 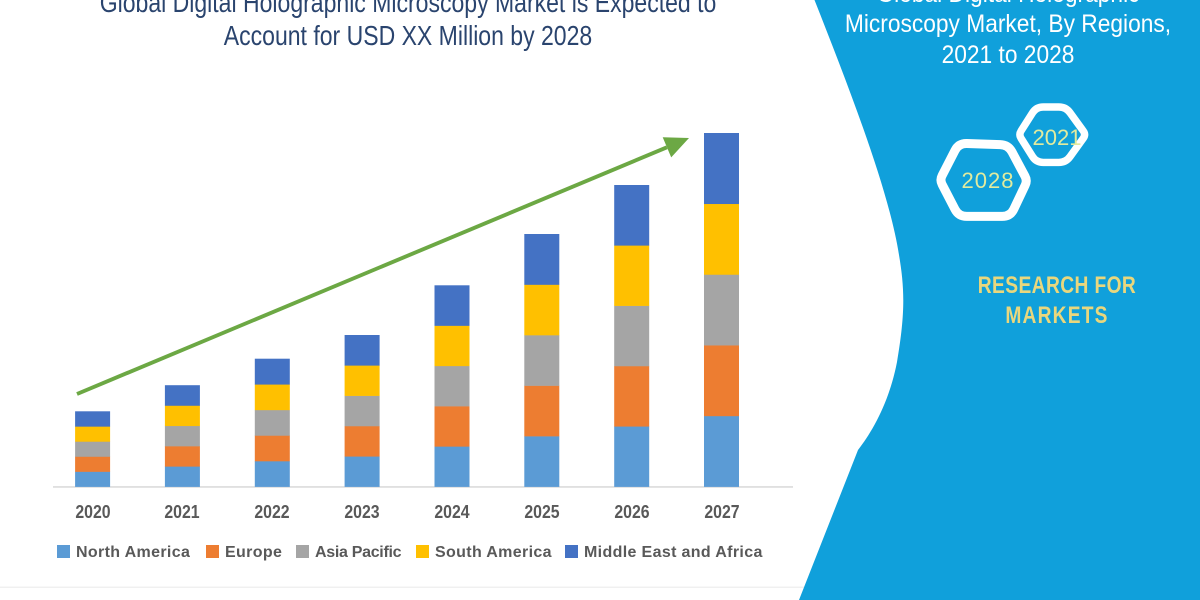 I want to click on svg-text: 2021, so click(x=1057, y=137).